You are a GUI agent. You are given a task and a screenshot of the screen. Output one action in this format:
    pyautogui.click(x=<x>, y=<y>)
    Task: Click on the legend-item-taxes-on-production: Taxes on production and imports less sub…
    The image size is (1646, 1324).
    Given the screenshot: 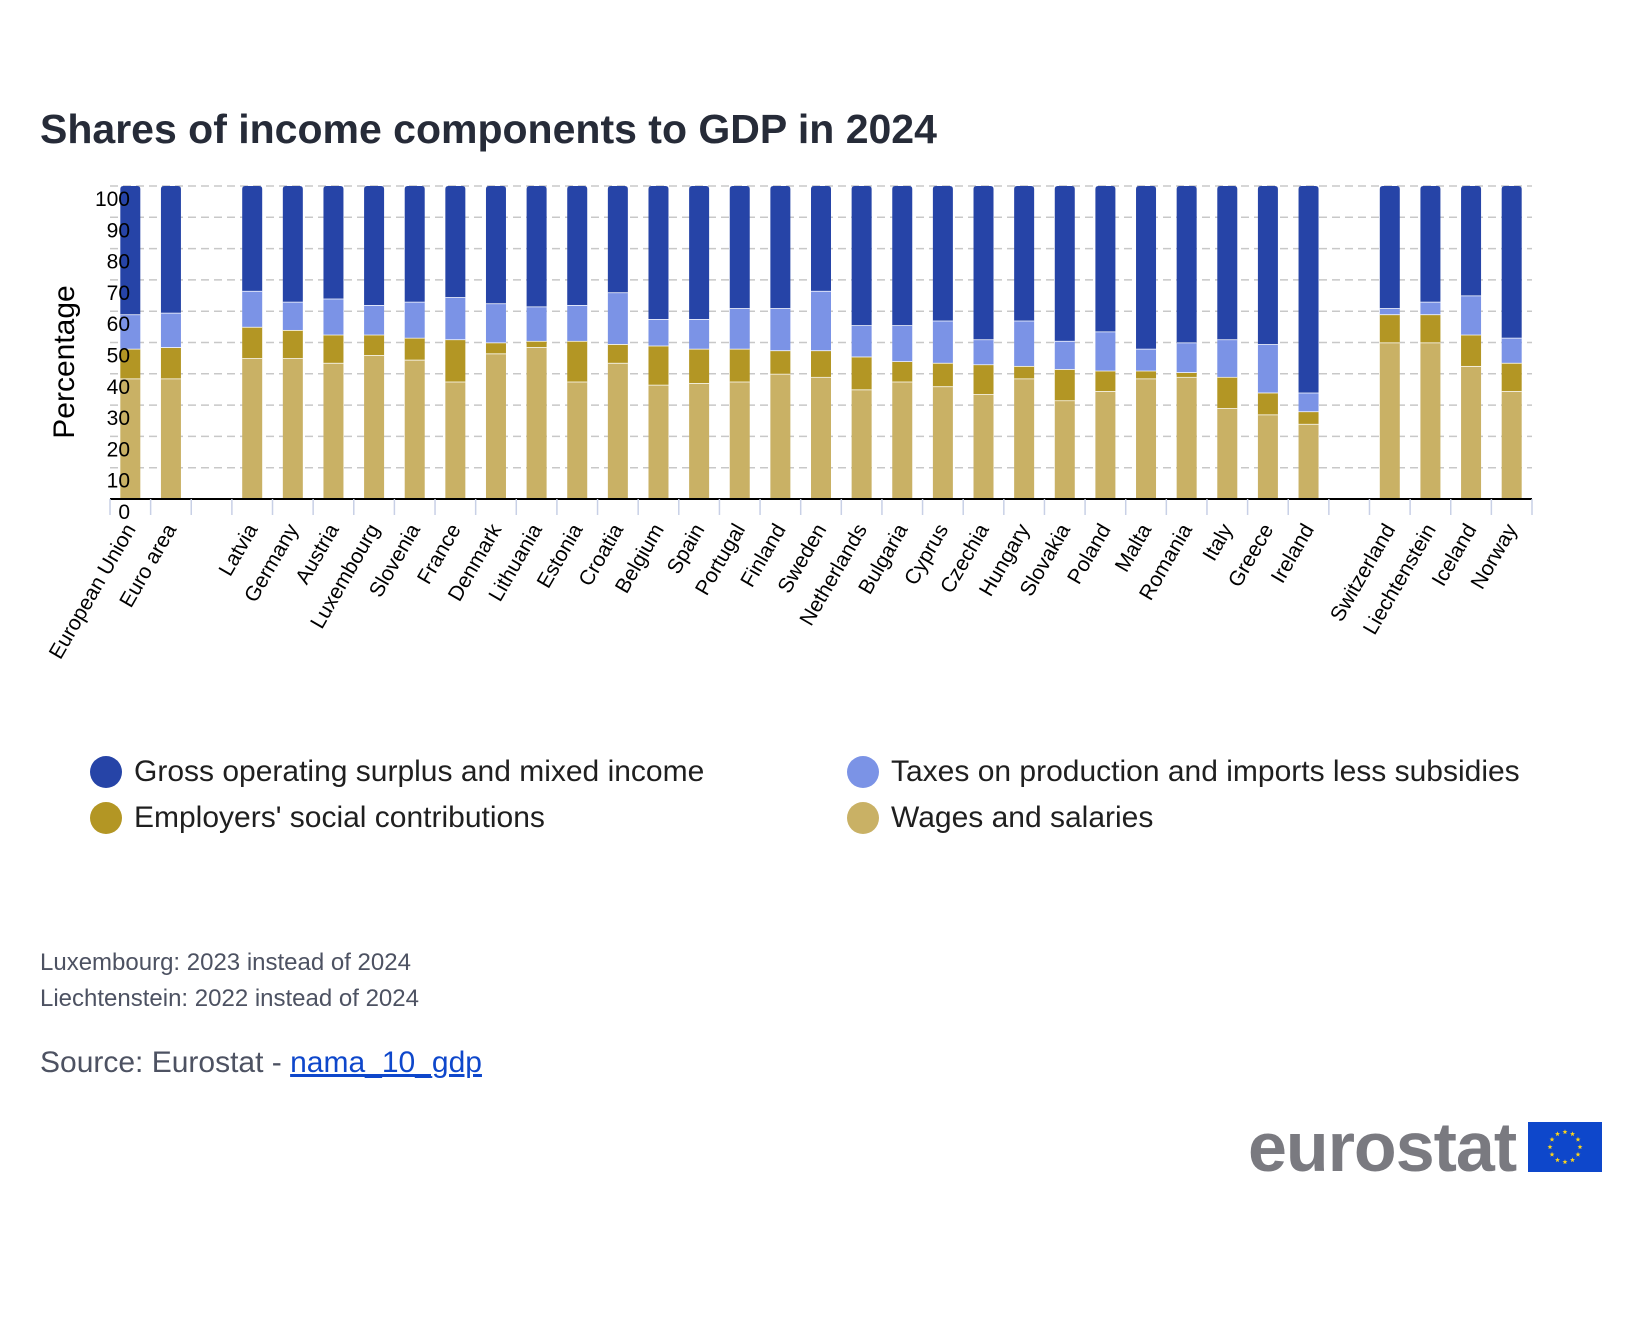 What is the action you would take?
    pyautogui.click(x=1183, y=772)
    